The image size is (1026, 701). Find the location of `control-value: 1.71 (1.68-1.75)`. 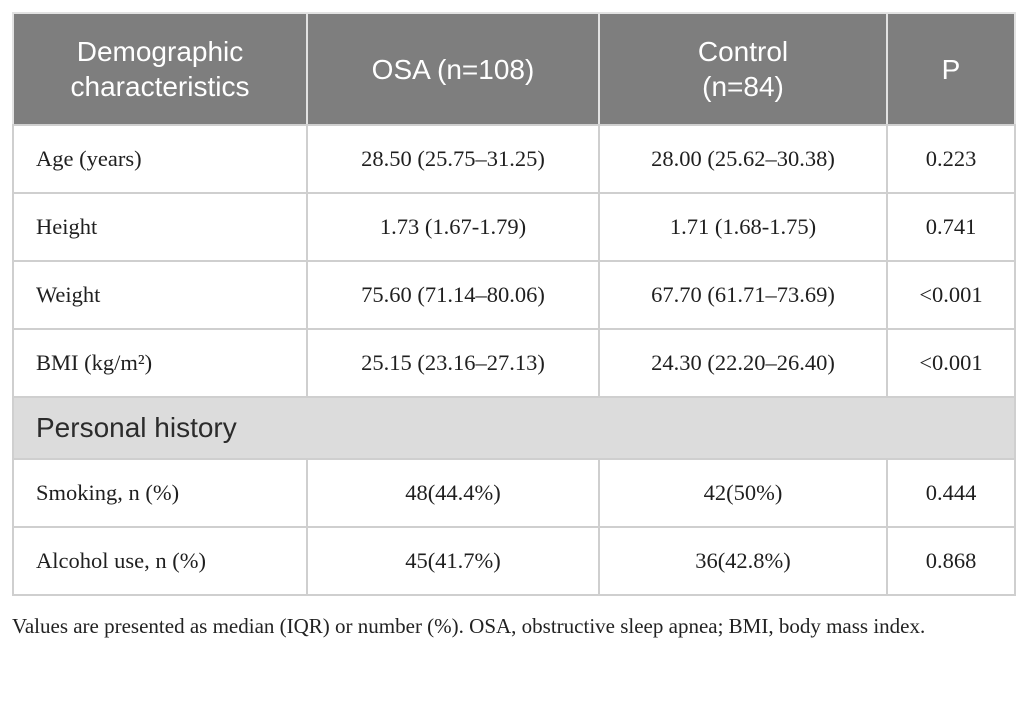

control-value: 1.71 (1.68-1.75) is located at coordinates (743, 227).